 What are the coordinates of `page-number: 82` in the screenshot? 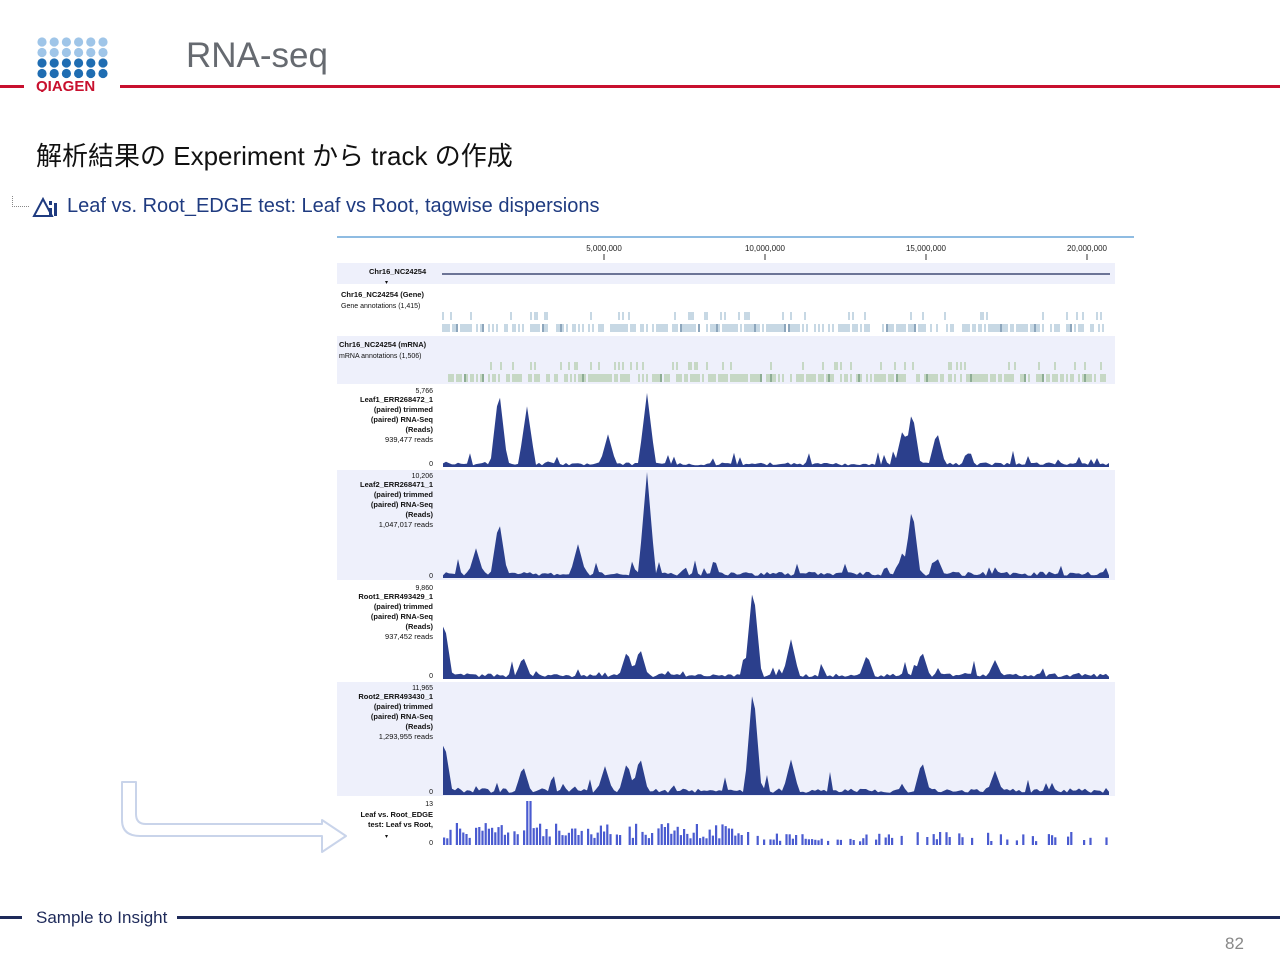 It's located at (1234, 943).